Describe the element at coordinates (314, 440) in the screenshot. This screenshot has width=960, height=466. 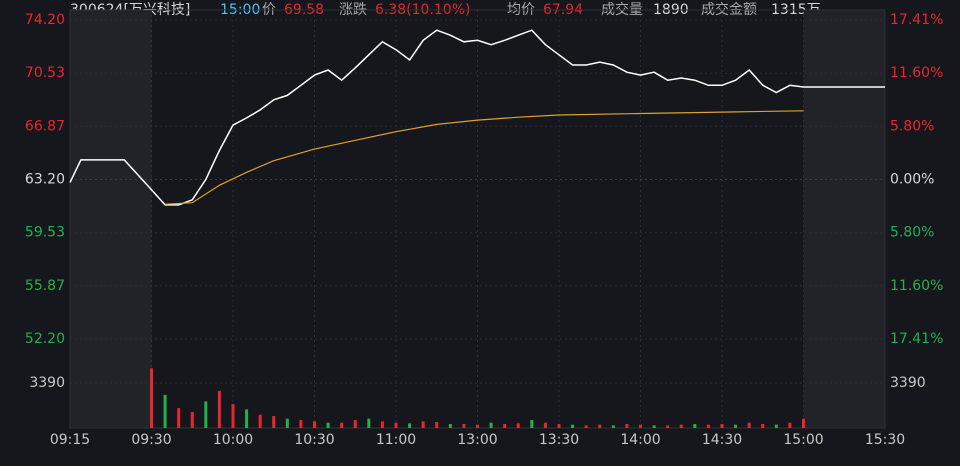
I see `x-tick-label: 10:30` at that location.